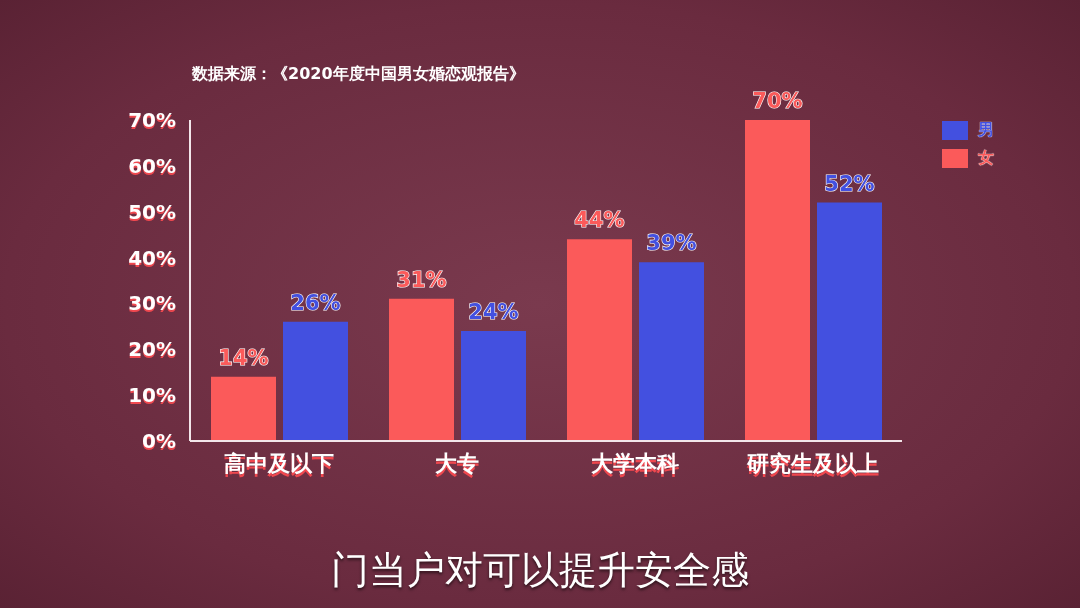  Describe the element at coordinates (599, 220) in the screenshot. I see `data-label: 44%` at that location.